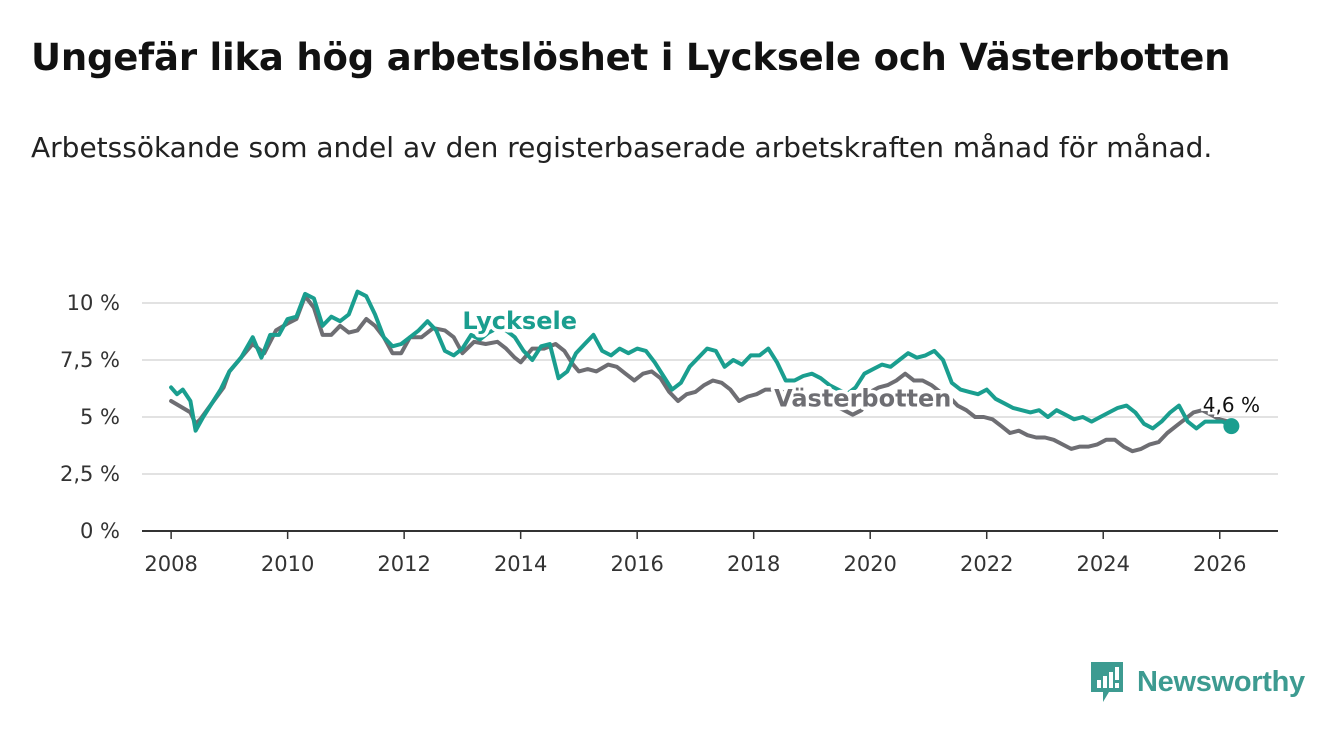 This screenshot has height=734, width=1340. Describe the element at coordinates (100, 417) in the screenshot. I see `y-tick-label: 5 %` at that location.